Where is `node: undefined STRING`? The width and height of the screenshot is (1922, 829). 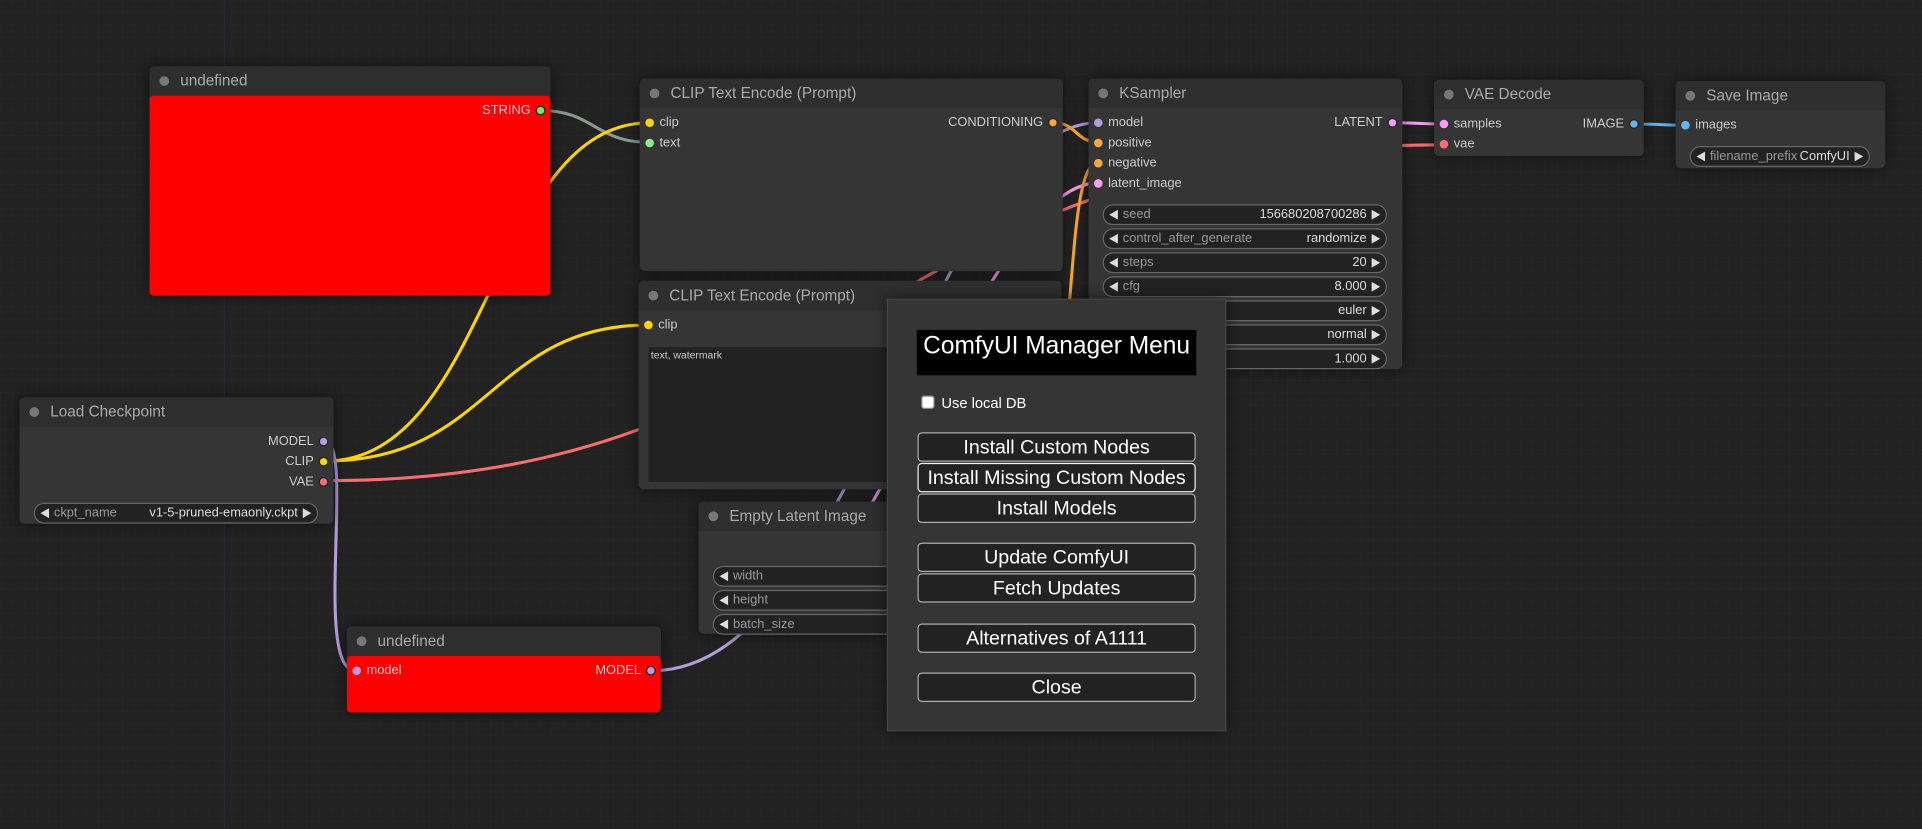
node: undefined STRING is located at coordinates (350, 181).